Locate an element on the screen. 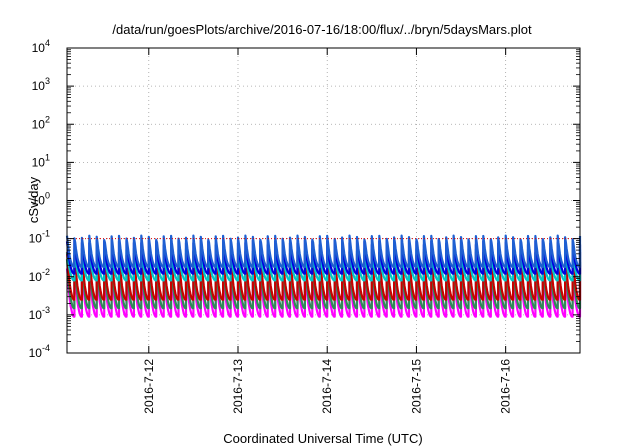 This screenshot has height=448, width=640. y-tick-label: 10⁰ is located at coordinates (41, 199).